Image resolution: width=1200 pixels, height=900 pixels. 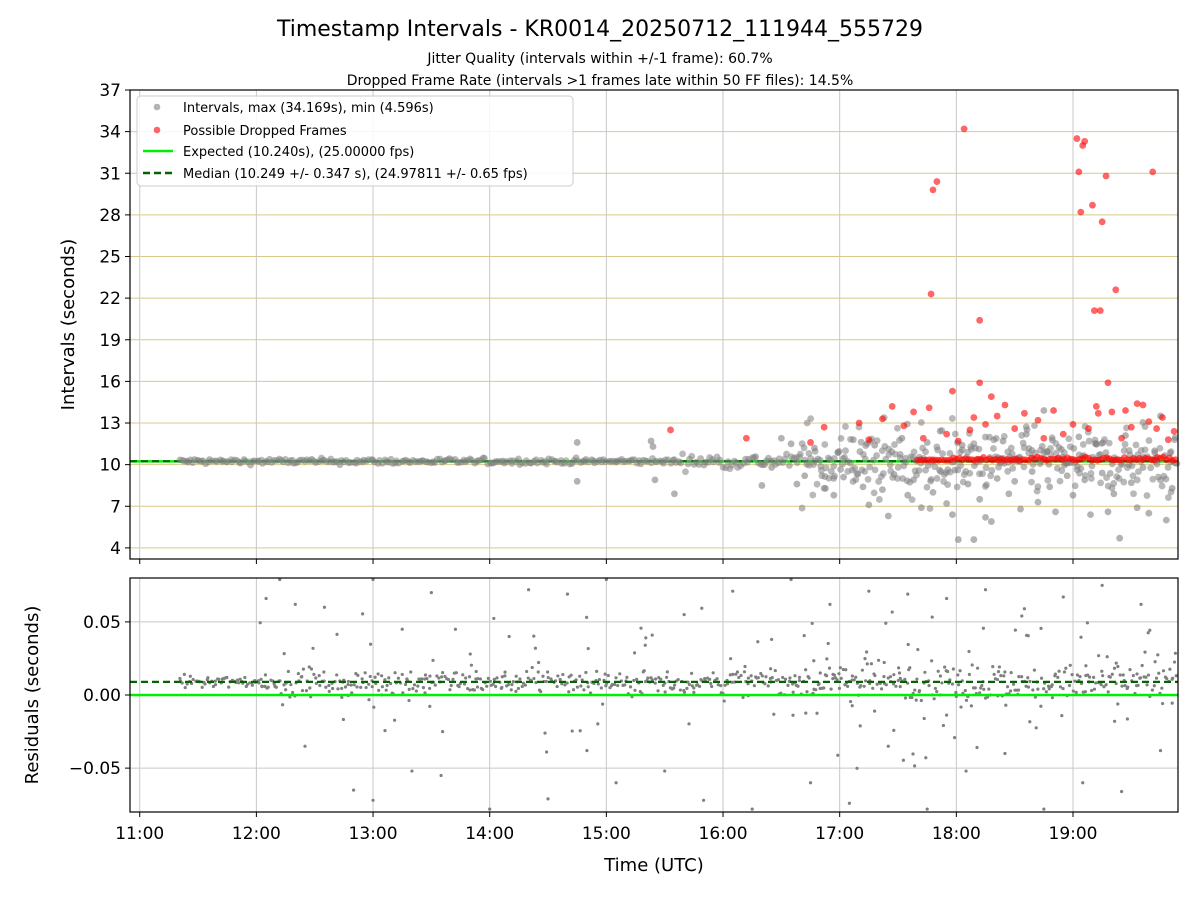 I want to click on x-tick-label: 19:00, so click(x=1073, y=834).